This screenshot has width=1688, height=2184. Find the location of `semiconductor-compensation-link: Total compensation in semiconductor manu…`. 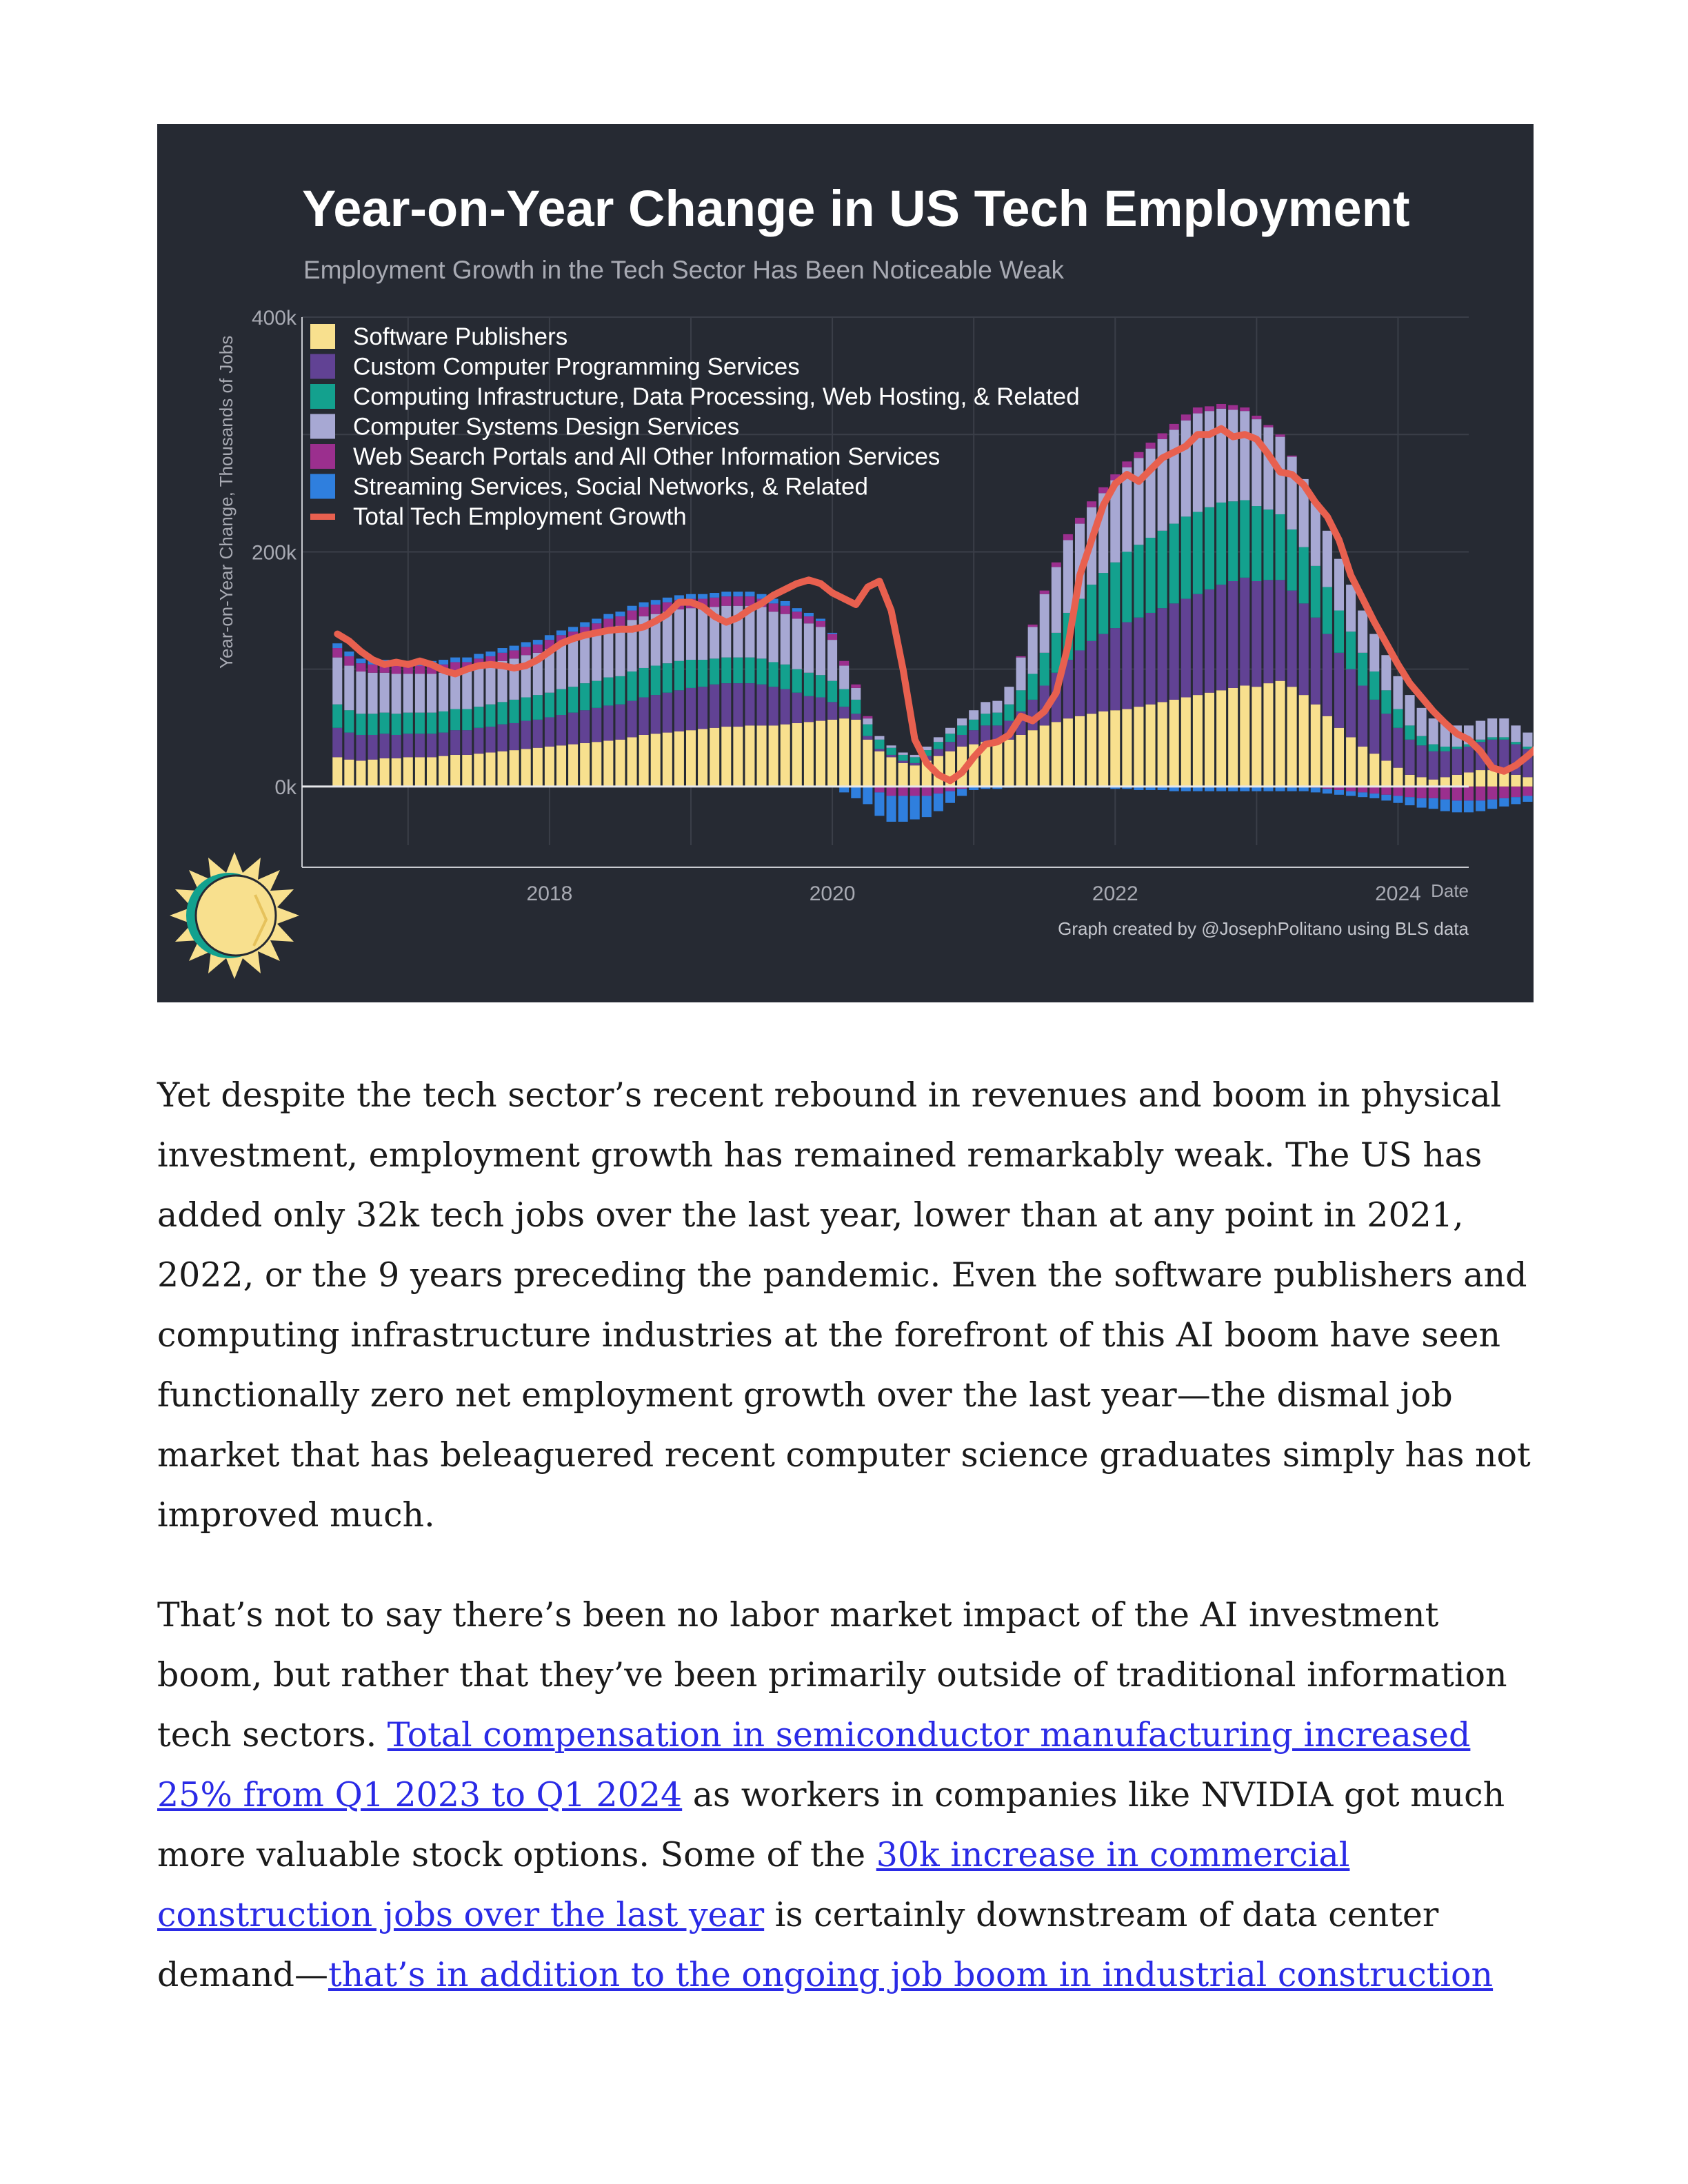

semiconductor-compensation-link: Total compensation in semiconductor manu… is located at coordinates (814, 1765).